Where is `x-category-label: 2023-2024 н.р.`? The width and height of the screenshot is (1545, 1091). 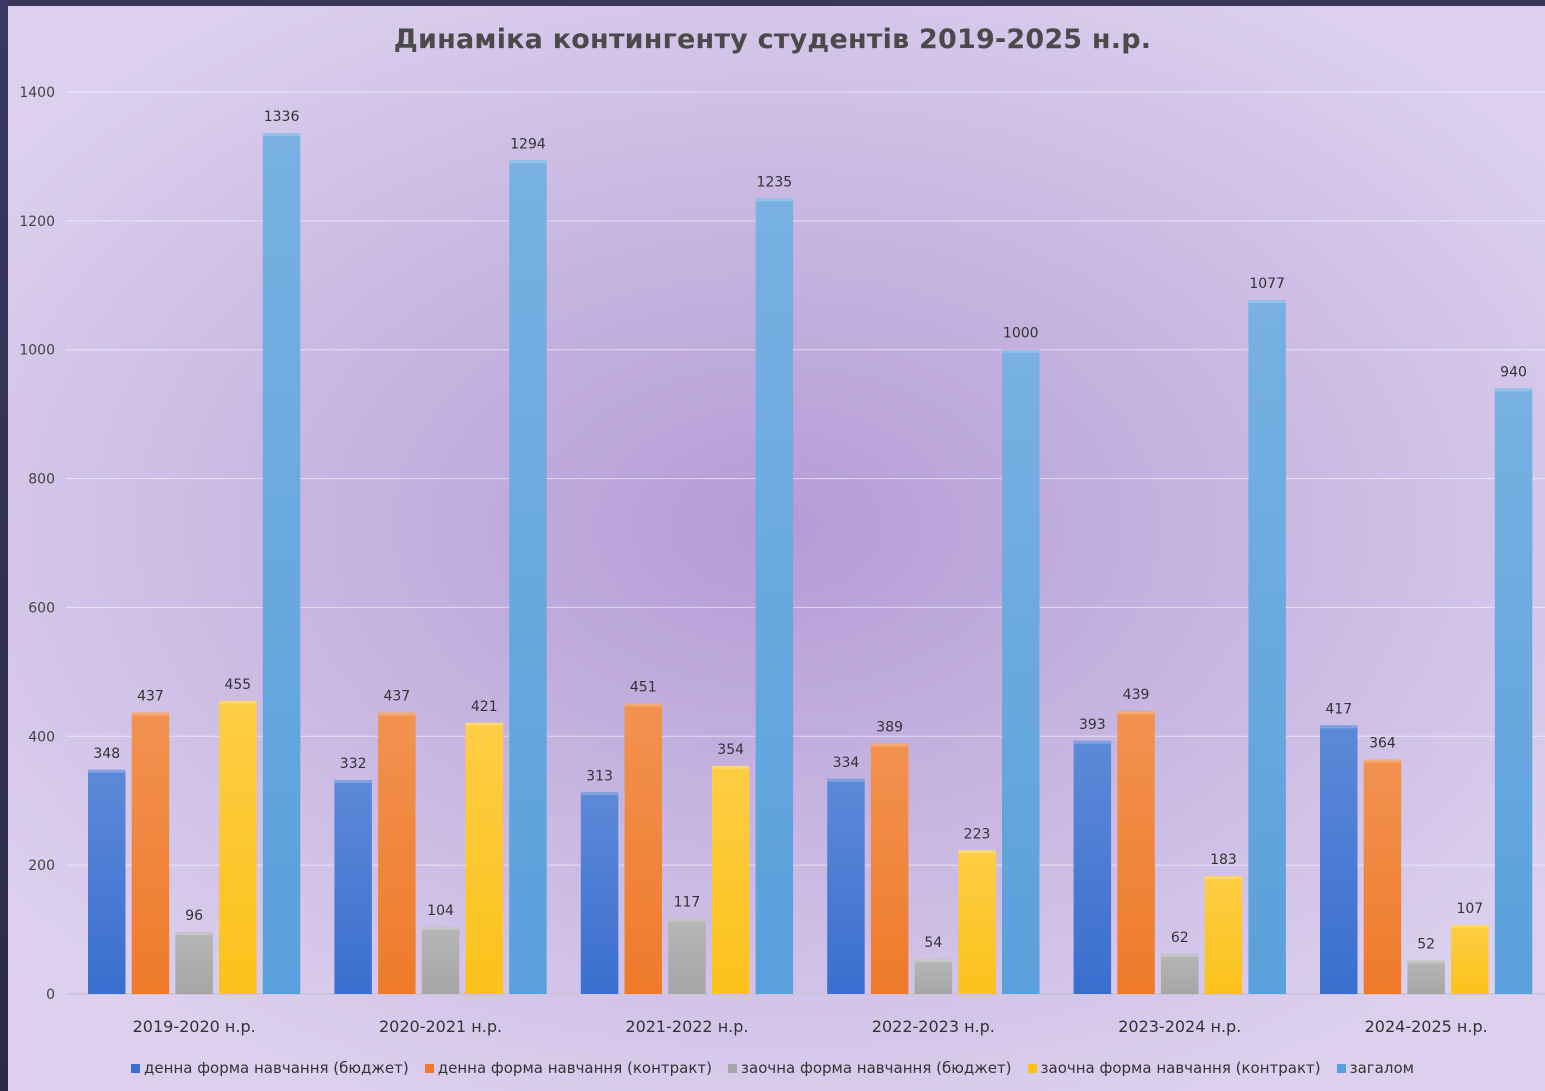 x-category-label: 2023-2024 н.р. is located at coordinates (1179, 1026).